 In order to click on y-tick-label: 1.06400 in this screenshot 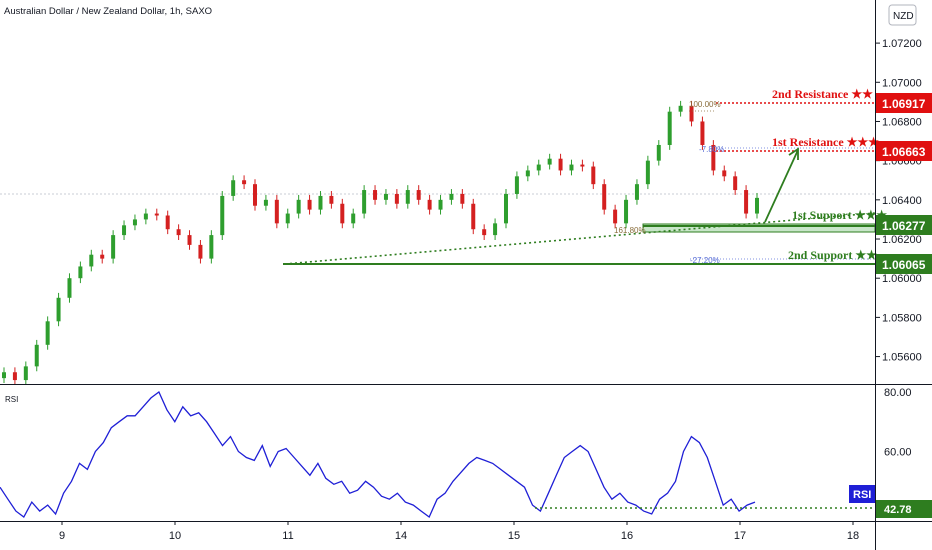, I will do `click(902, 201)`.